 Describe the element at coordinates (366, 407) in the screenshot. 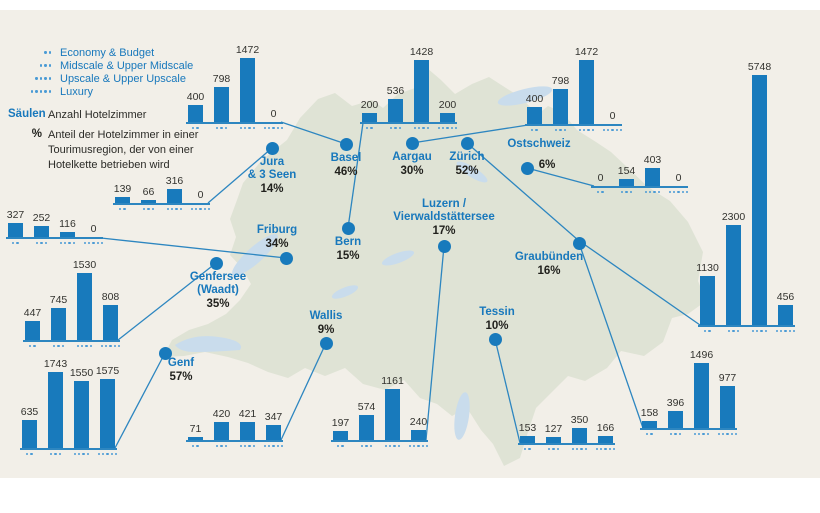

I see `bar-value-label: 574` at that location.